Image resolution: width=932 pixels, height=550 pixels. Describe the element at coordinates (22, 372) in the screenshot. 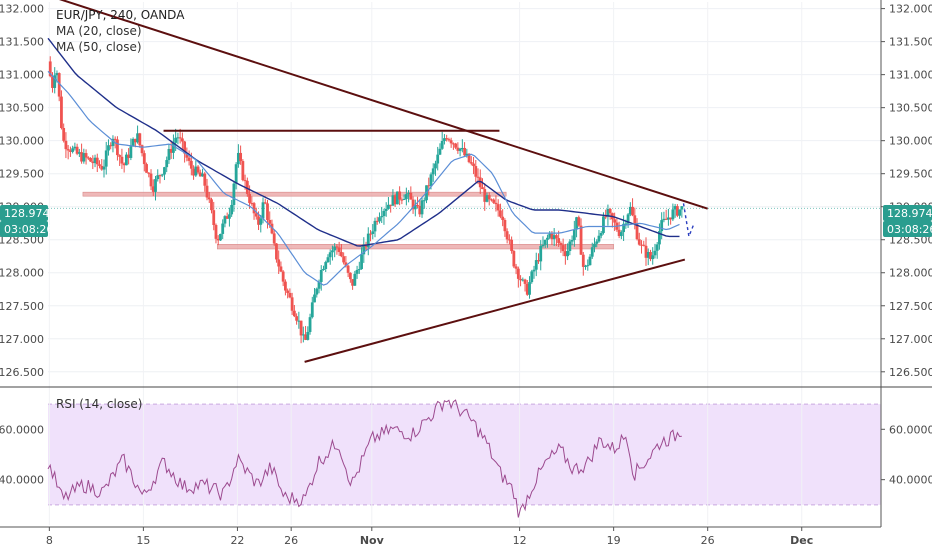

I see `price-tick-label-left: 126.500` at that location.